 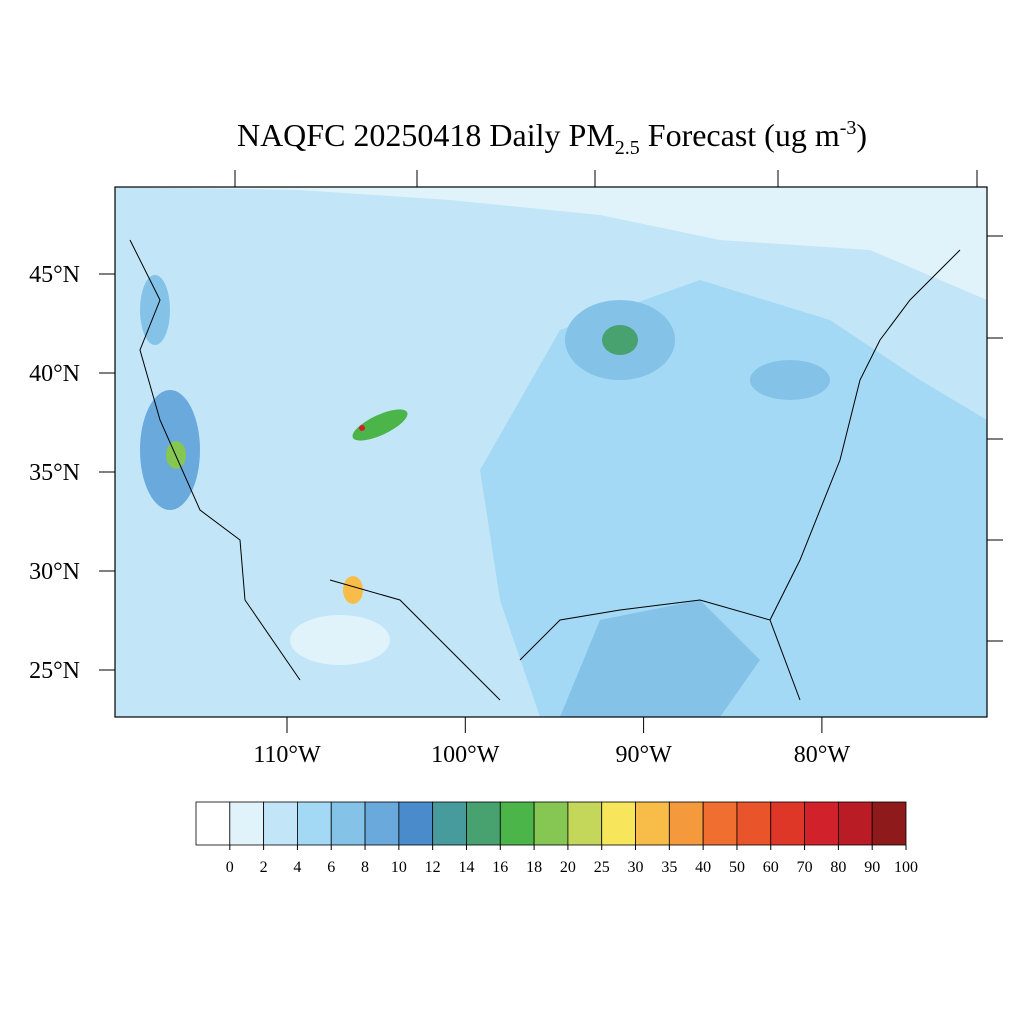 What do you see at coordinates (838, 867) in the screenshot?
I see `colorbar-label: 80` at bounding box center [838, 867].